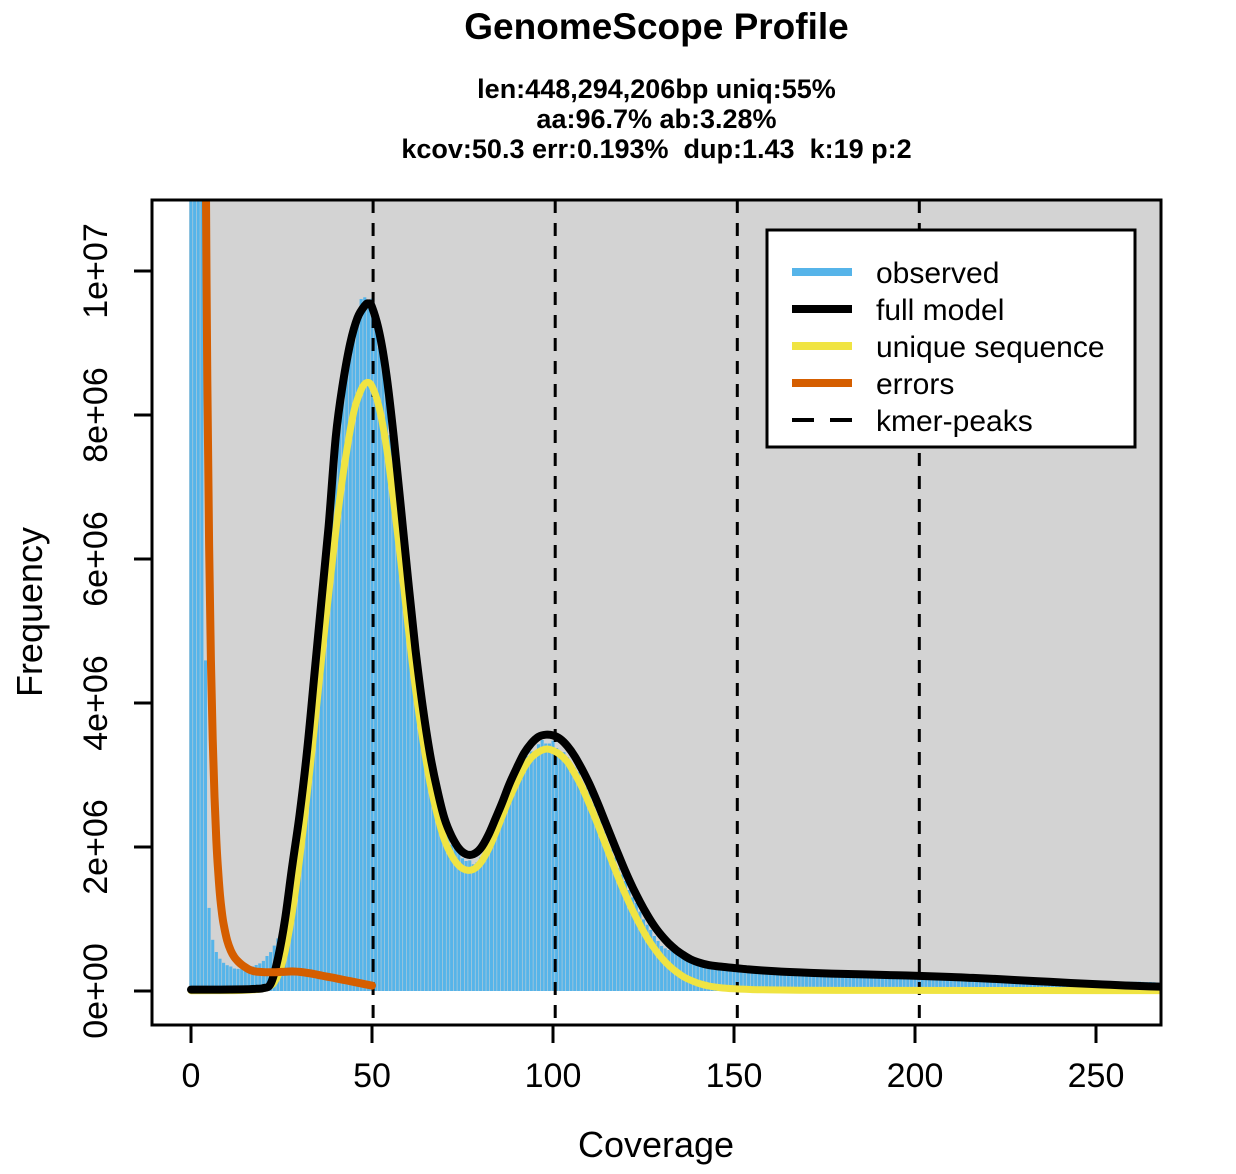 This screenshot has width=1236, height=1174. Describe the element at coordinates (96, 559) in the screenshot. I see `y-axis-tick-label: 6e+06` at that location.